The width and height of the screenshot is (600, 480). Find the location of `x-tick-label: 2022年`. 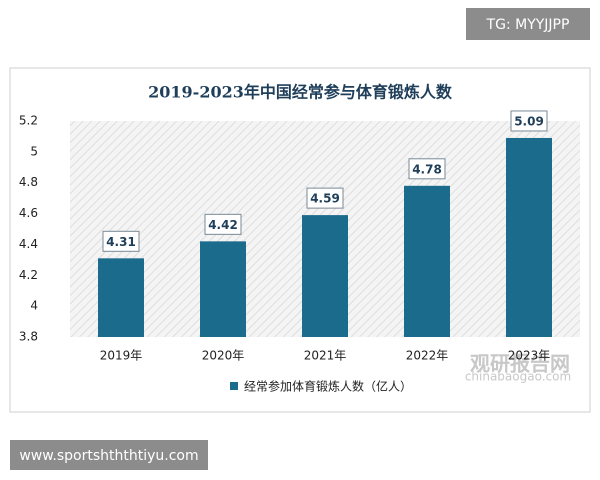

x-tick-label: 2022年 is located at coordinates (427, 356).